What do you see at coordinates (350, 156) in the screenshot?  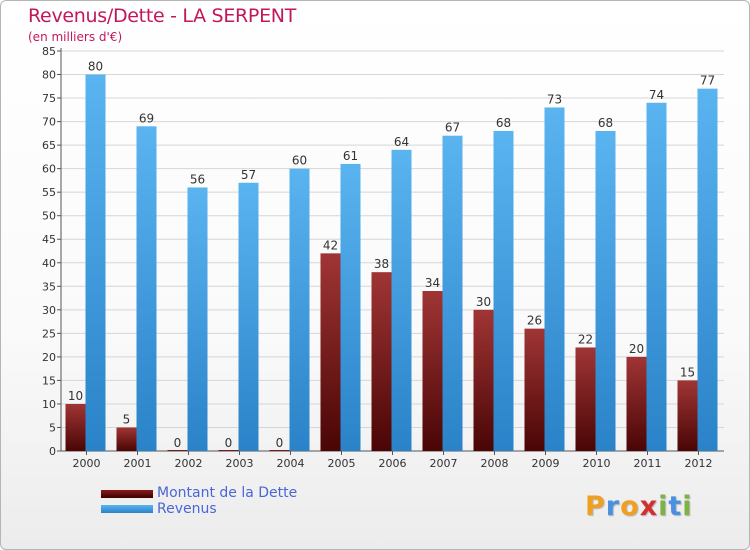 I see `bar-revenus-label: 61` at bounding box center [350, 156].